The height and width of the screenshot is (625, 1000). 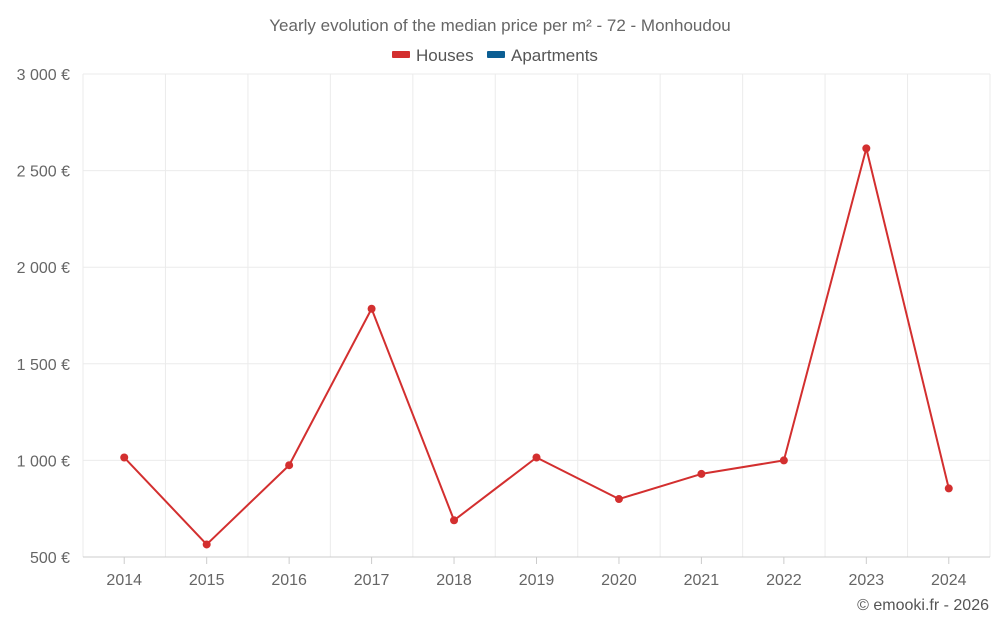 I want to click on x-tick-label: 2015, so click(x=207, y=580).